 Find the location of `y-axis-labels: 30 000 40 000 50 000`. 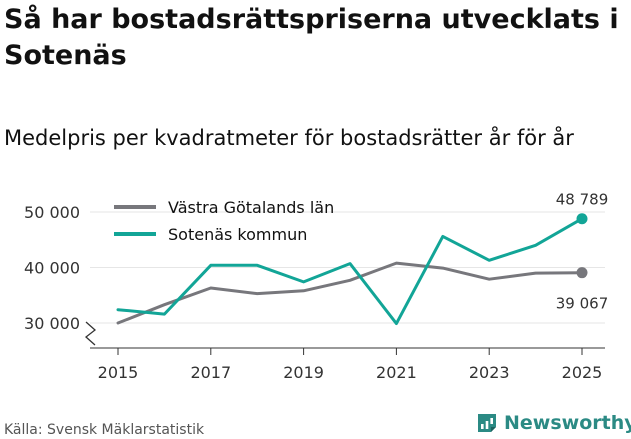

y-axis-labels: 30 000 40 000 50 000 is located at coordinates (52, 268).